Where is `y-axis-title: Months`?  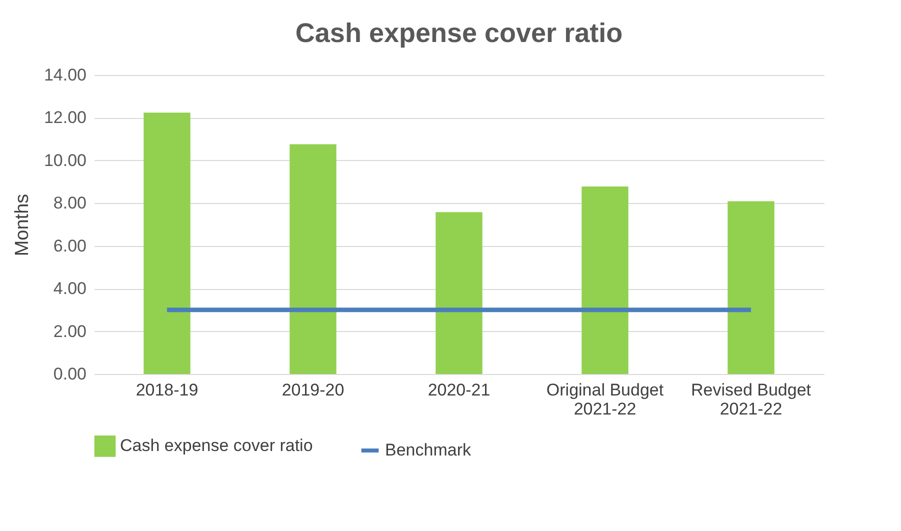 y-axis-title: Months is located at coordinates (22, 225).